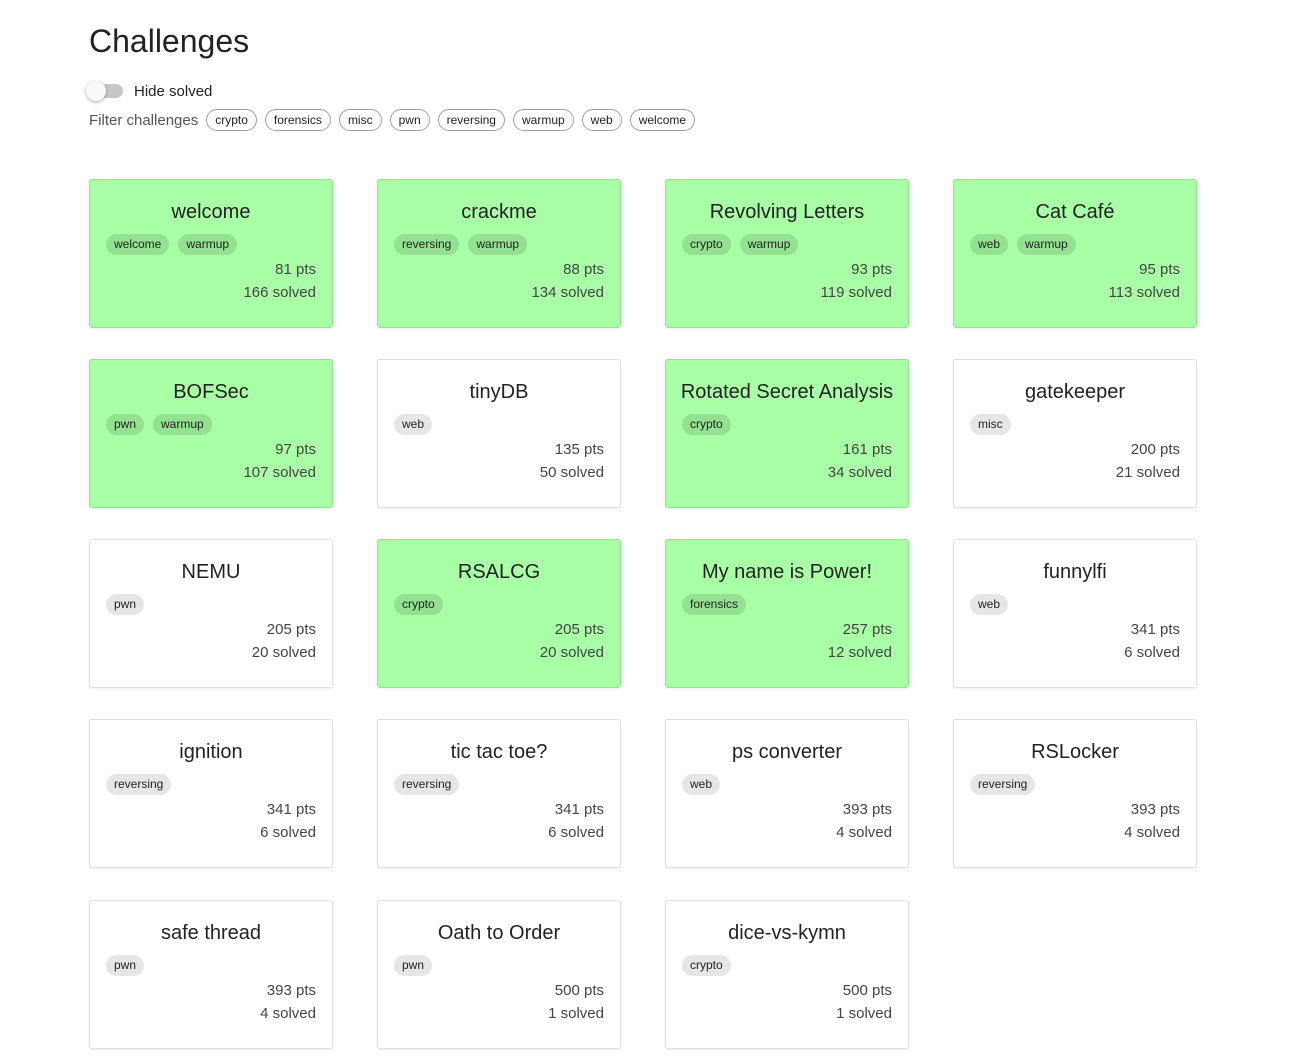  What do you see at coordinates (571, 472) in the screenshot?
I see `challenge-solves: 50 solved` at bounding box center [571, 472].